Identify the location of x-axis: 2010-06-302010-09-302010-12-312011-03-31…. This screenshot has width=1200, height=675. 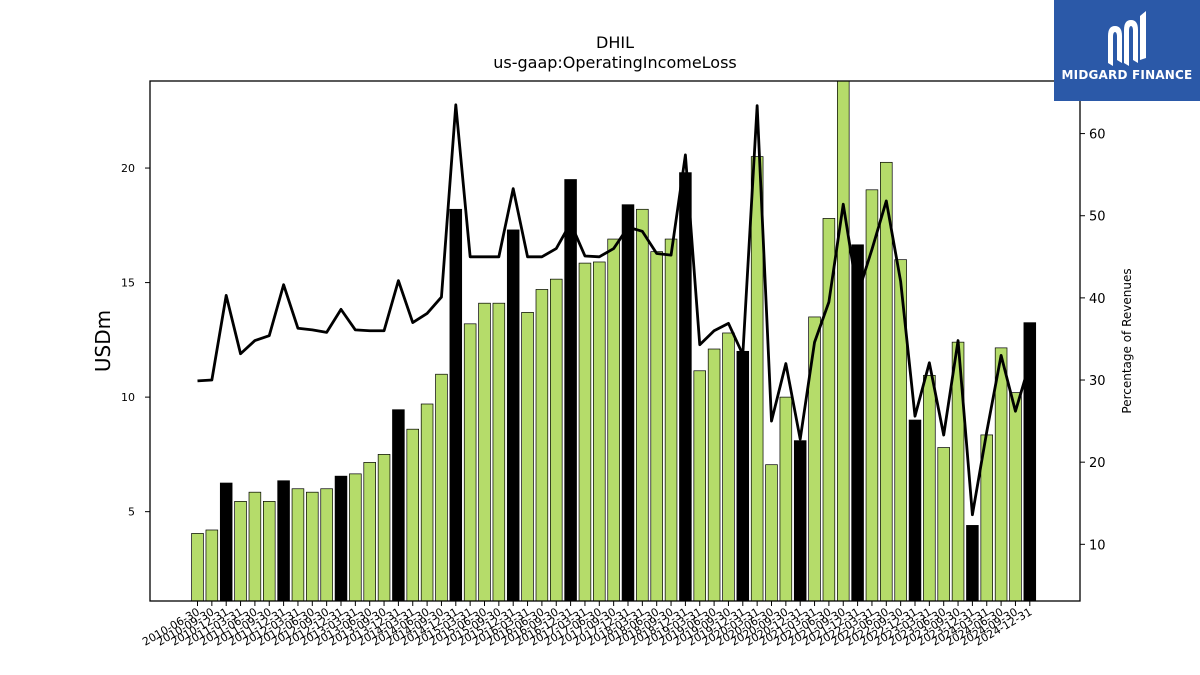
(587, 625).